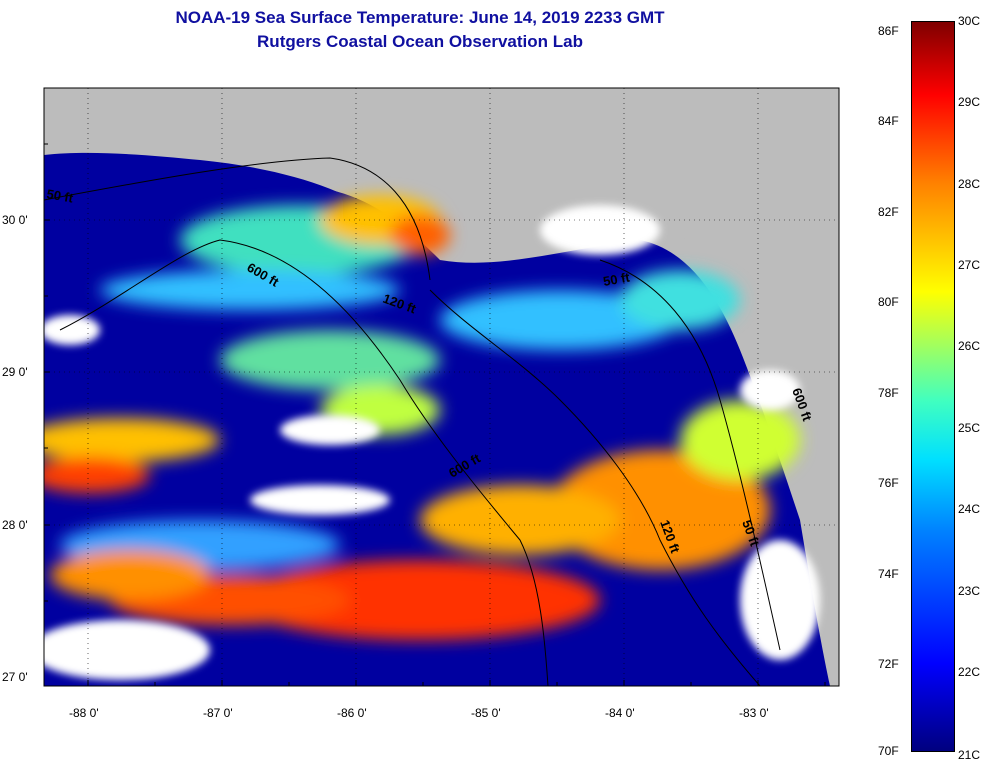  What do you see at coordinates (969, 346) in the screenshot?
I see `colorbar-c-label: 26C` at bounding box center [969, 346].